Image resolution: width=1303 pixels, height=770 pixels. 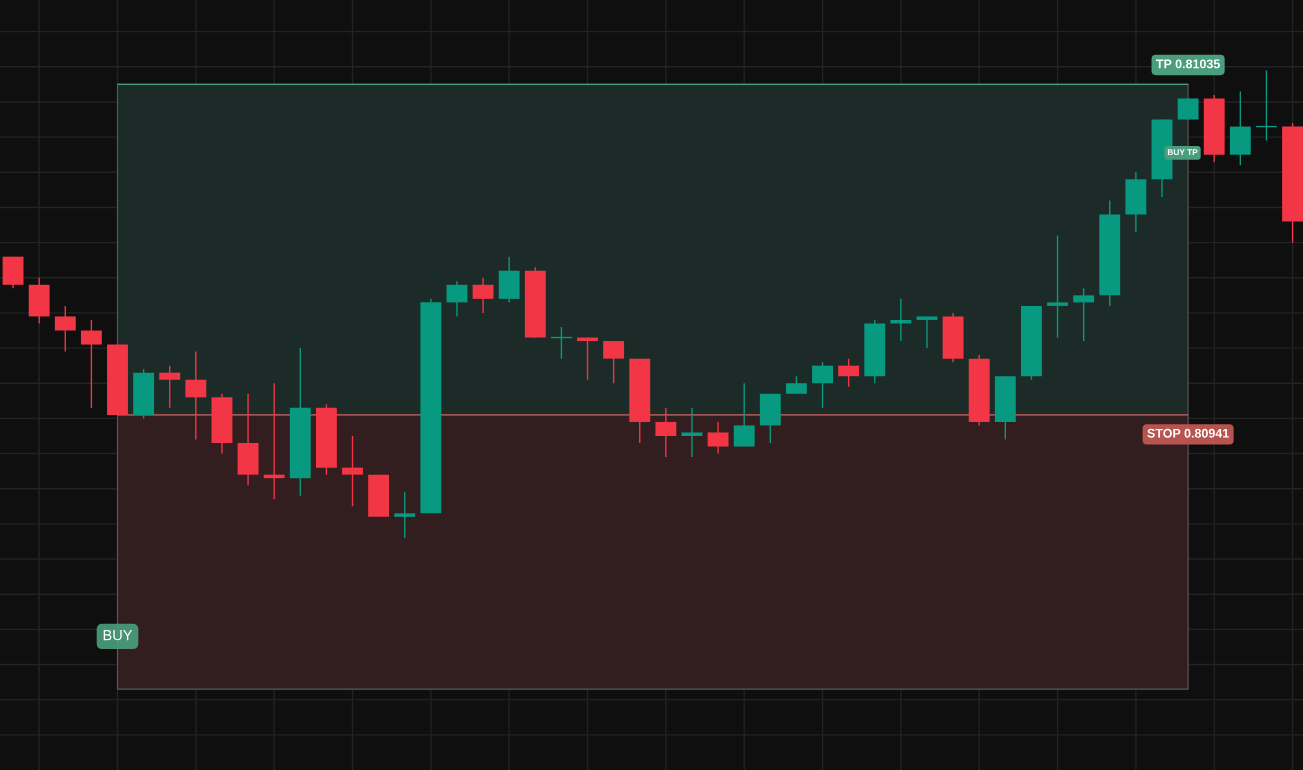 I want to click on ref-line-label: STOP 0.80941, so click(x=1188, y=433).